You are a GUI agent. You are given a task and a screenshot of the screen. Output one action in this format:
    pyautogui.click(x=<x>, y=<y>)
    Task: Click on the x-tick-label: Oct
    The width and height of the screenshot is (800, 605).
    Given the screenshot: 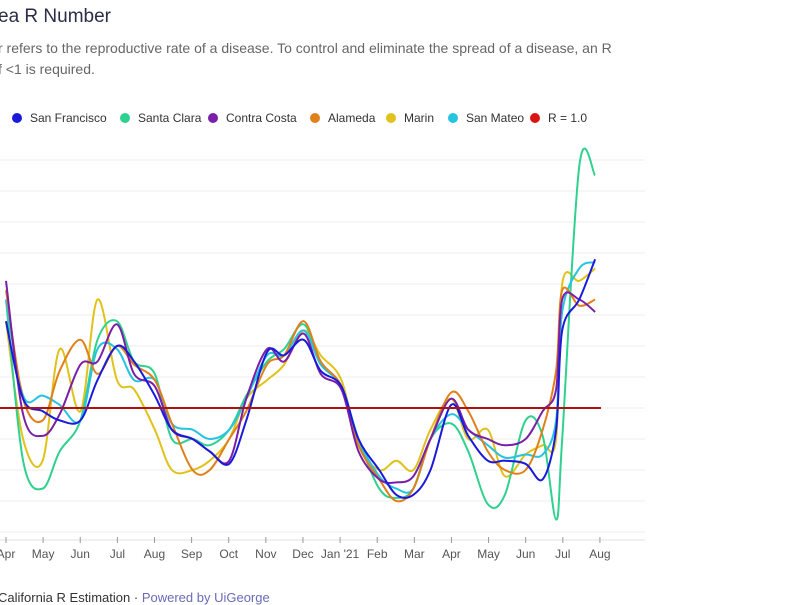 What is the action you would take?
    pyautogui.click(x=228, y=554)
    